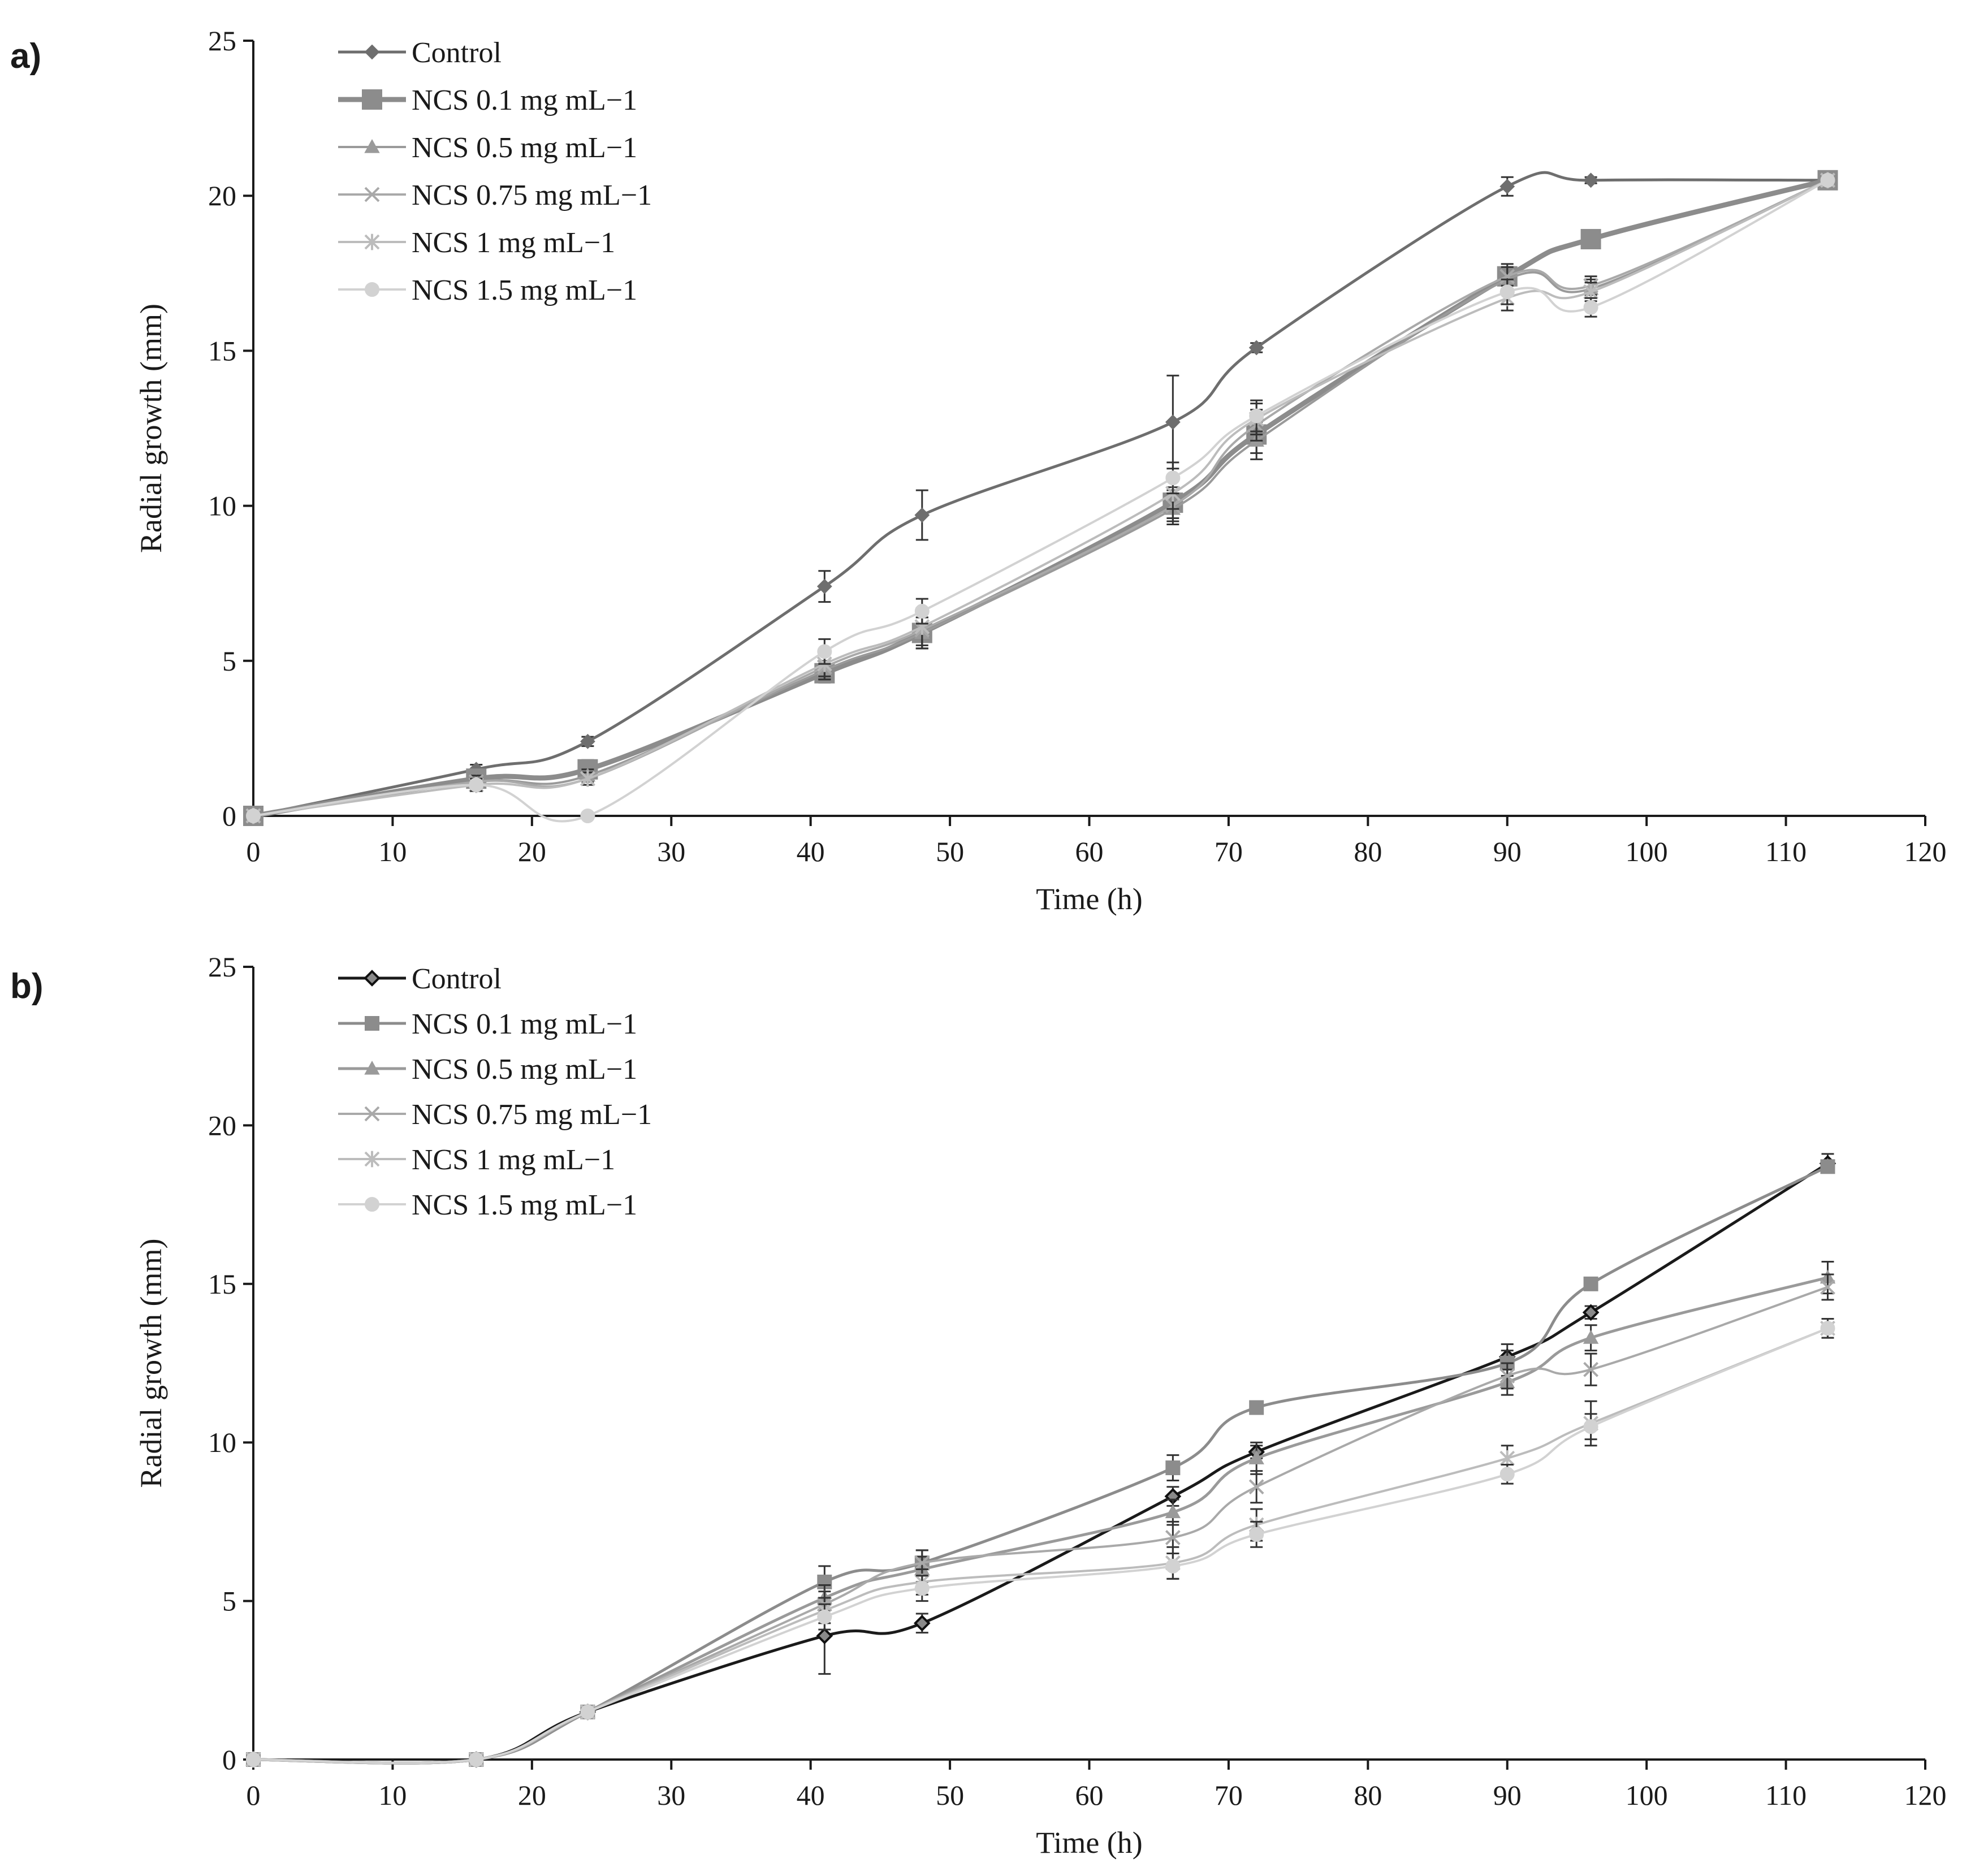  What do you see at coordinates (950, 852) in the screenshot?
I see `x-tick-label: 50` at bounding box center [950, 852].